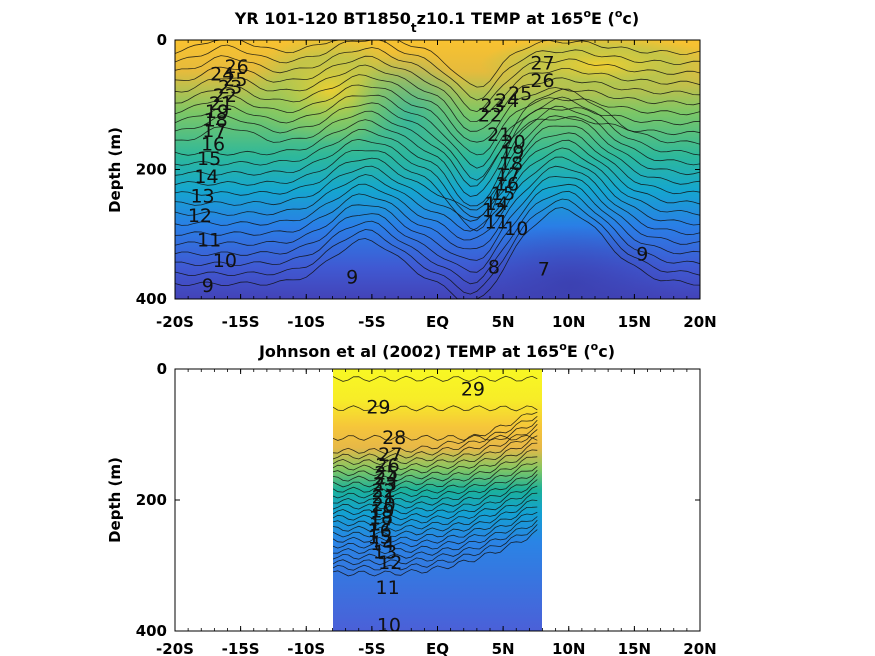 Image resolution: width=875 pixels, height=656 pixels. Describe the element at coordinates (568, 322) in the screenshot. I see `x-tick-label: 10N` at that location.